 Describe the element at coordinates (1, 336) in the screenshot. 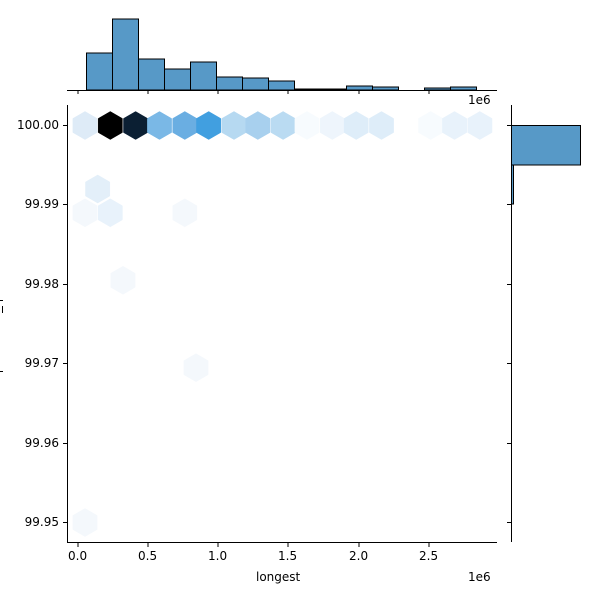

I see `ylabel-clipped-fragments` at that location.